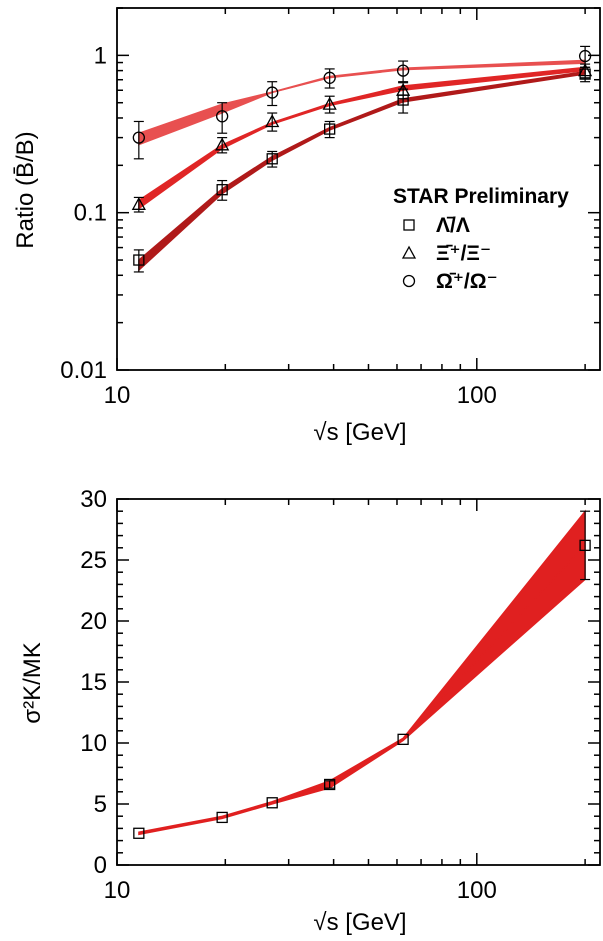 The width and height of the screenshot is (603, 941). I want to click on ratio-x-tick-labels: 10 100, so click(300, 395).